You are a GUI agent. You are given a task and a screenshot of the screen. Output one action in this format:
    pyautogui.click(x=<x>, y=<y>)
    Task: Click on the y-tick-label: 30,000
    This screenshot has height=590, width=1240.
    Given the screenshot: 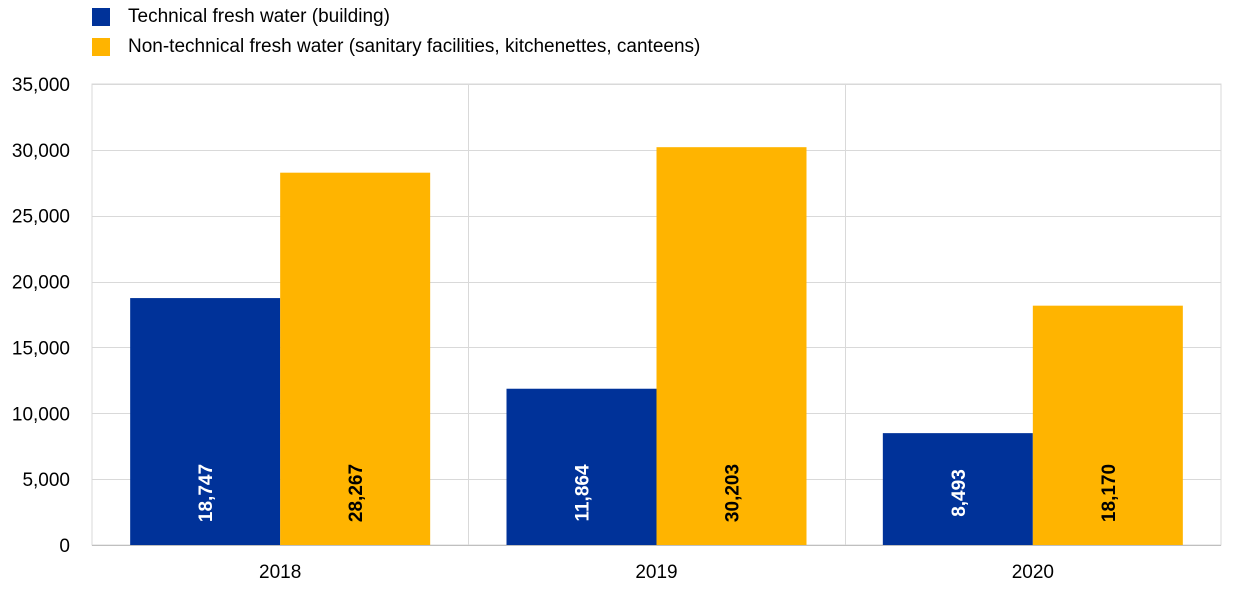 What is the action you would take?
    pyautogui.click(x=41, y=151)
    